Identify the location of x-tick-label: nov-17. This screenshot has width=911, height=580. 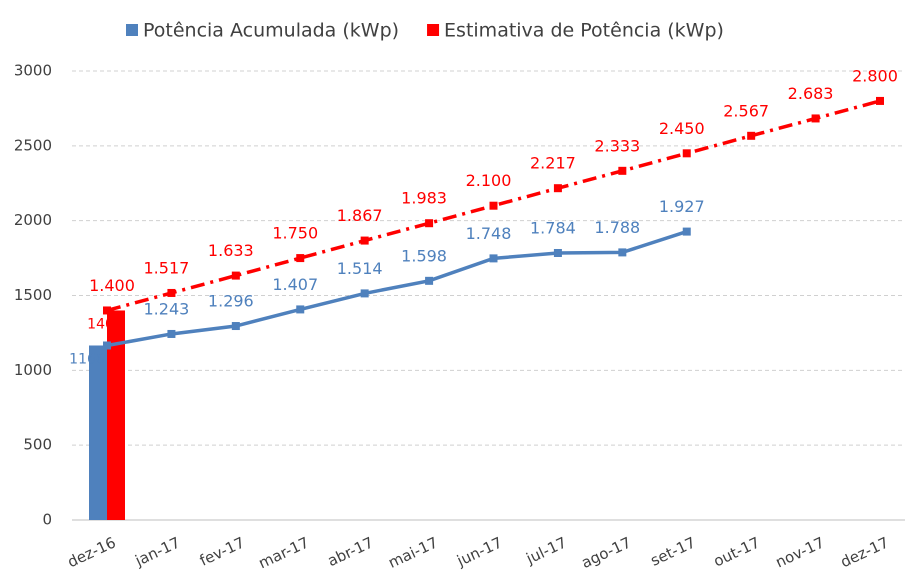
(800, 552).